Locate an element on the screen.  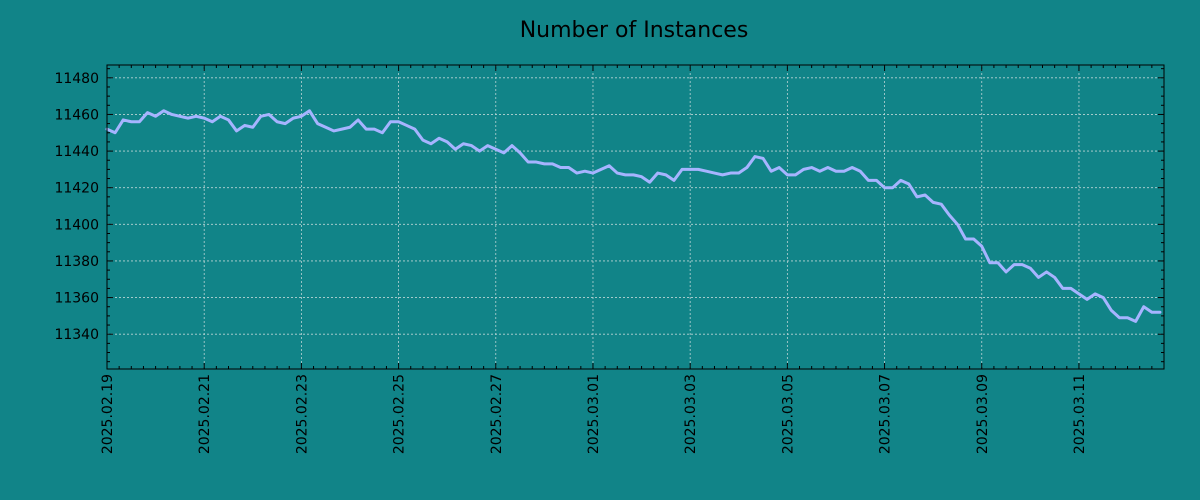
x-tick-label: 2025.02.21 is located at coordinates (205, 414).